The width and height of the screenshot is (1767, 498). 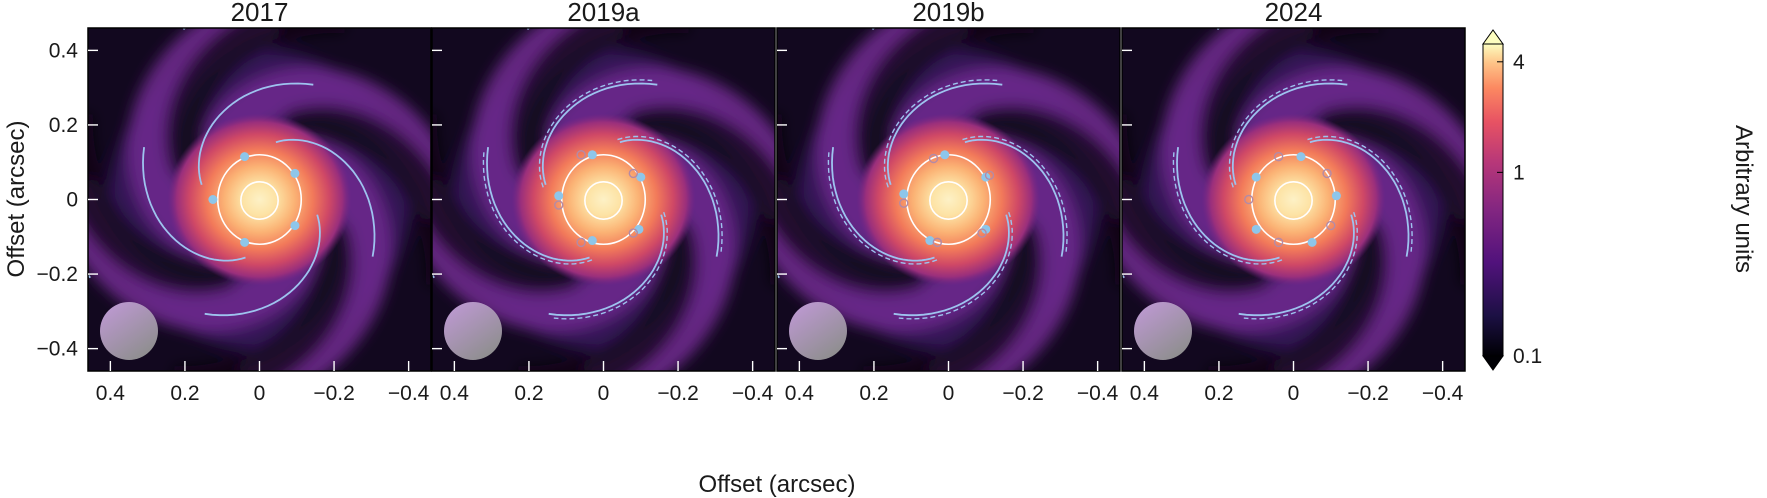 I want to click on y-tick-label: 0.2, so click(x=63, y=125).